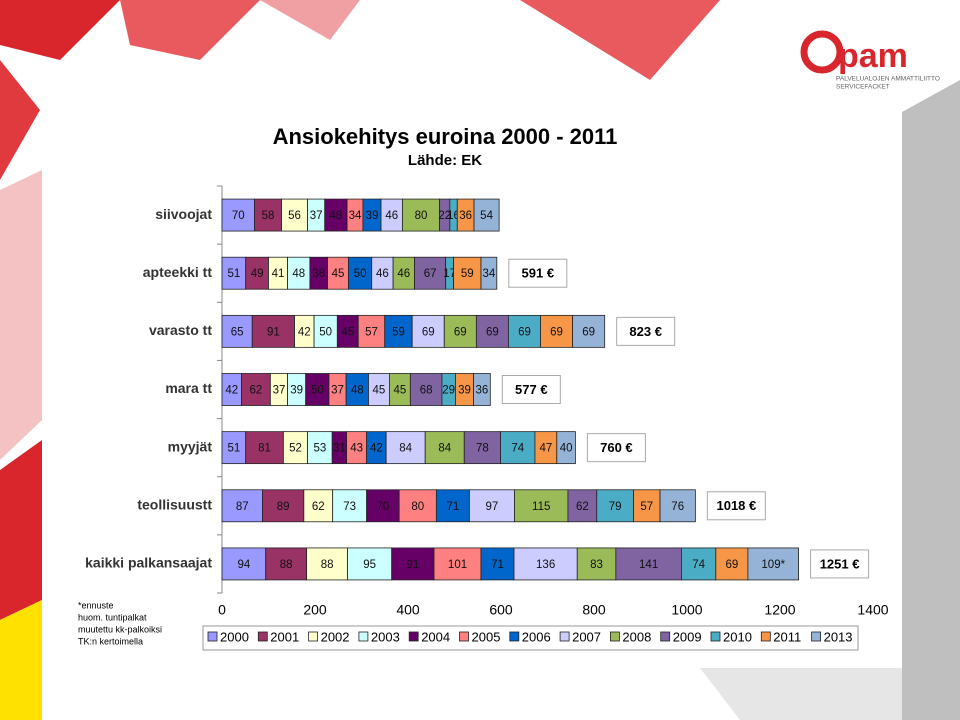 This screenshot has width=960, height=720. Describe the element at coordinates (787, 636) in the screenshot. I see `legend-label: 2011` at that location.